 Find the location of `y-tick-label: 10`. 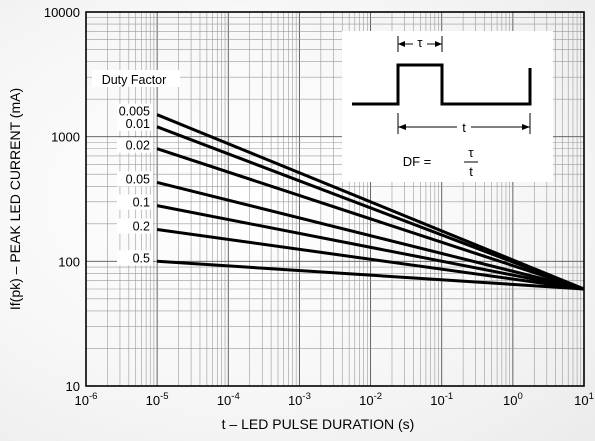

y-tick-label: 10 is located at coordinates (73, 386).